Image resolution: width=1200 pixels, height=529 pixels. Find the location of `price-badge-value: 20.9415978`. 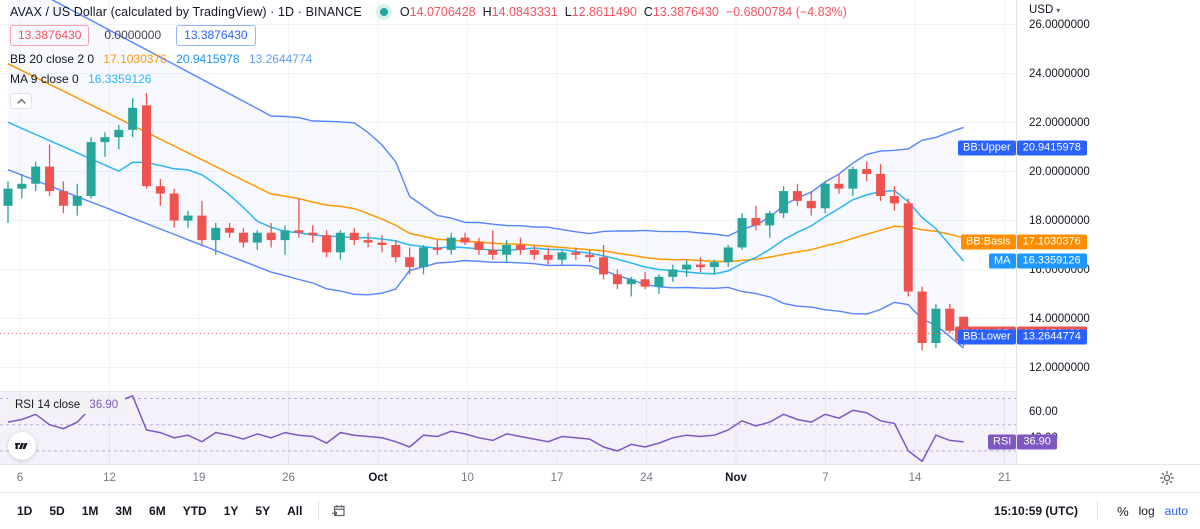

price-badge-value: 20.9415978 is located at coordinates (1051, 148).